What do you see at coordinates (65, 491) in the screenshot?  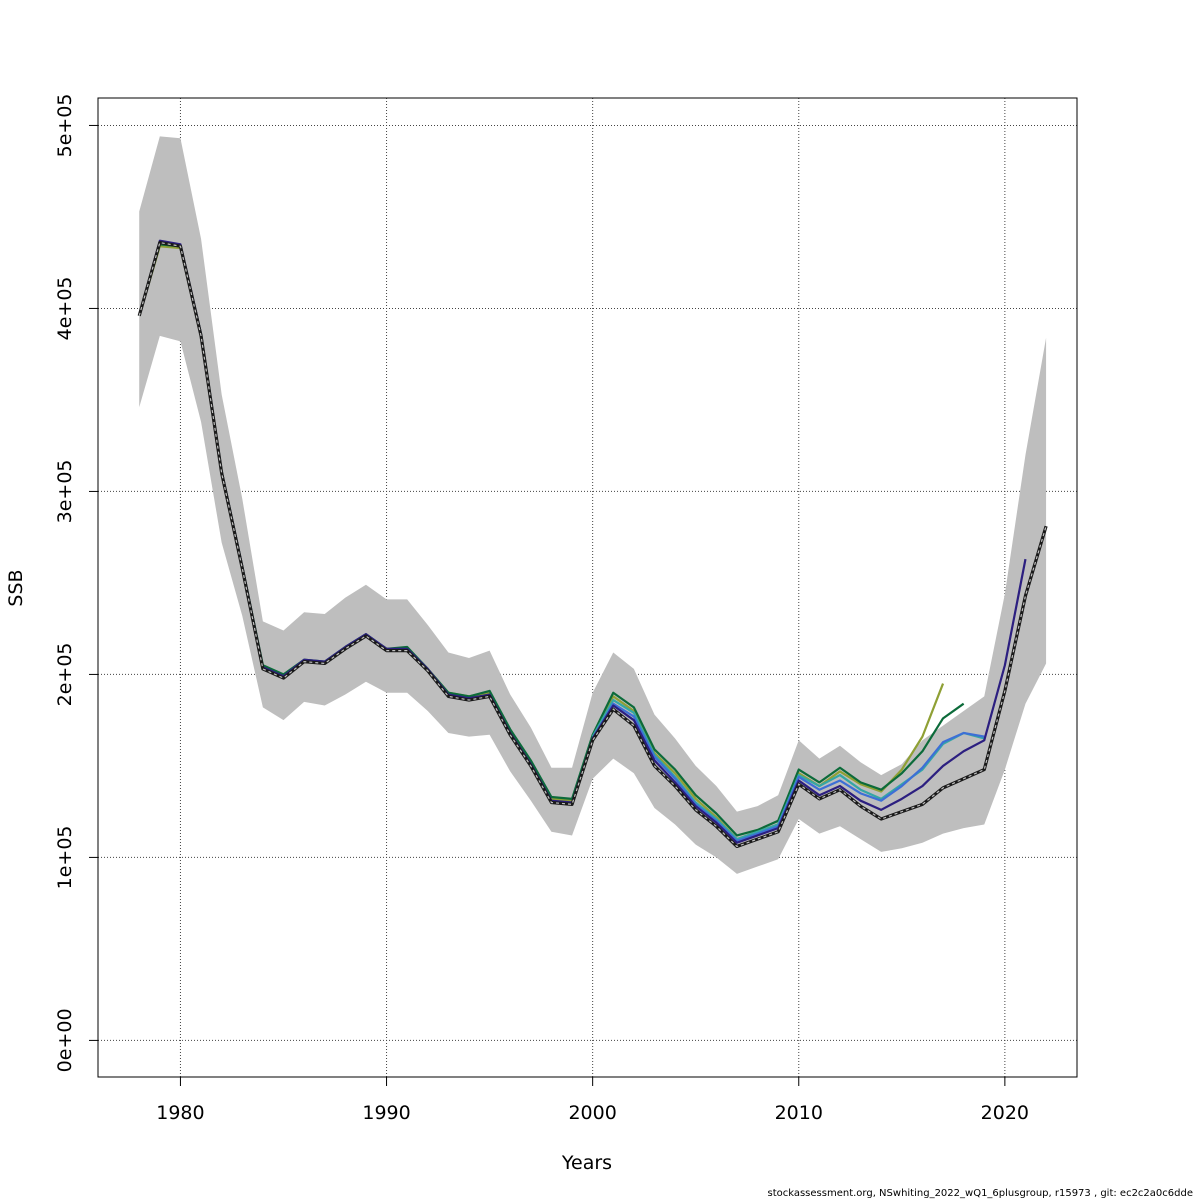 I see `y-tick-label: 3e+05` at bounding box center [65, 491].